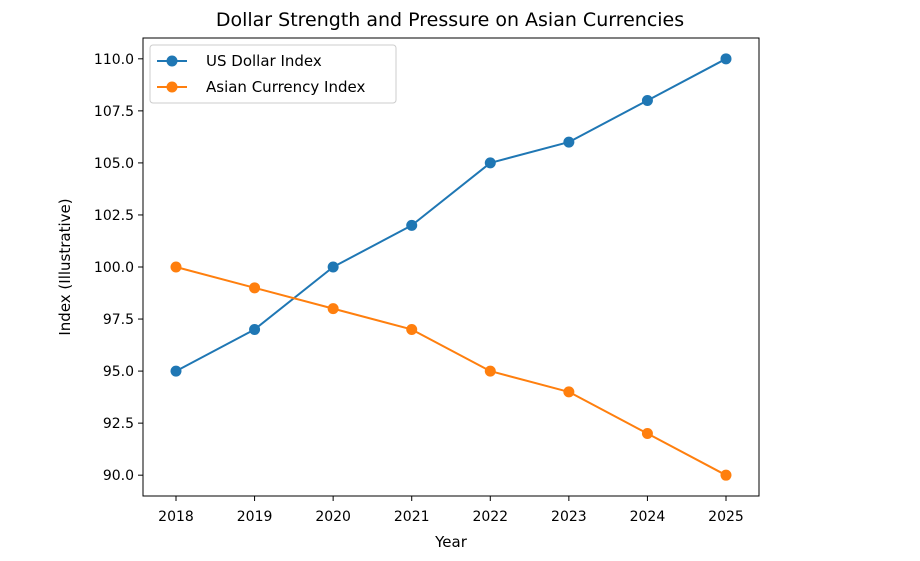  What do you see at coordinates (255, 517) in the screenshot?
I see `x-tick-label: 2019` at bounding box center [255, 517].